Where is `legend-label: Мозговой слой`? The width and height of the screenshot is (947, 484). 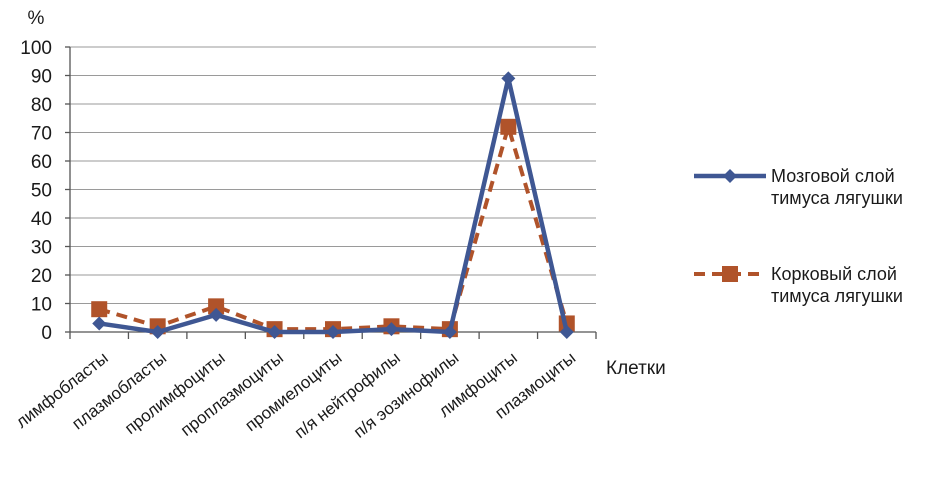
legend-label: Мозговой слой is located at coordinates (833, 176).